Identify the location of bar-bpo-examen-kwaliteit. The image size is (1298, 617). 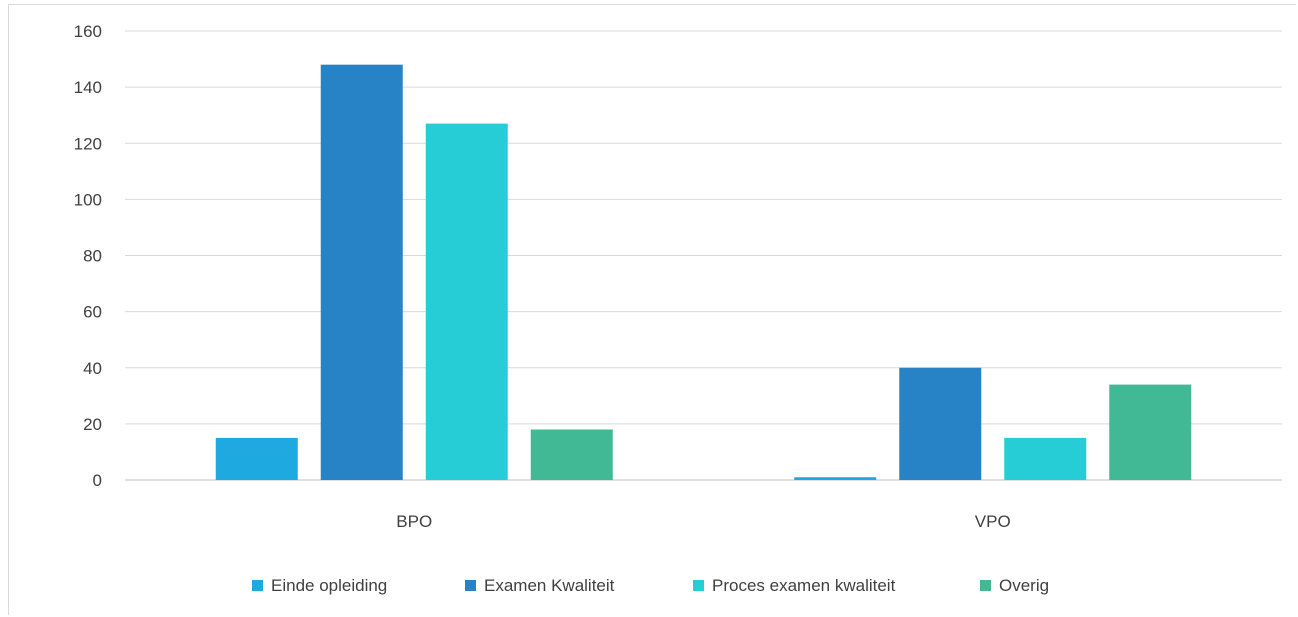
(361, 272).